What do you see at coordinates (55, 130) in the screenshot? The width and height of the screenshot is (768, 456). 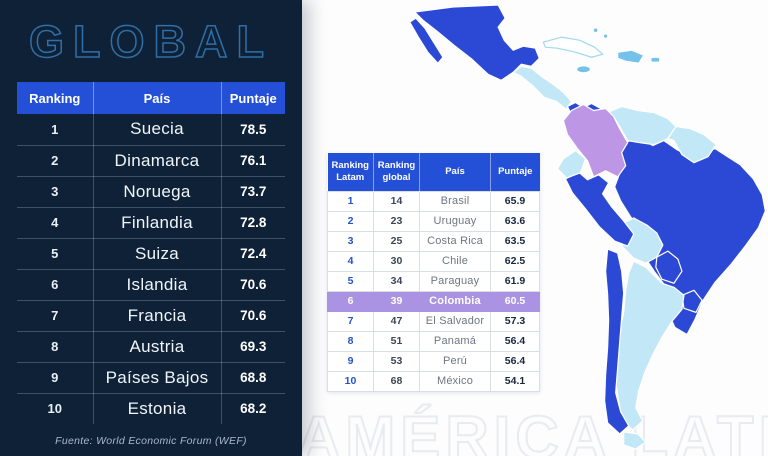 I see `rank-cell: 1` at bounding box center [55, 130].